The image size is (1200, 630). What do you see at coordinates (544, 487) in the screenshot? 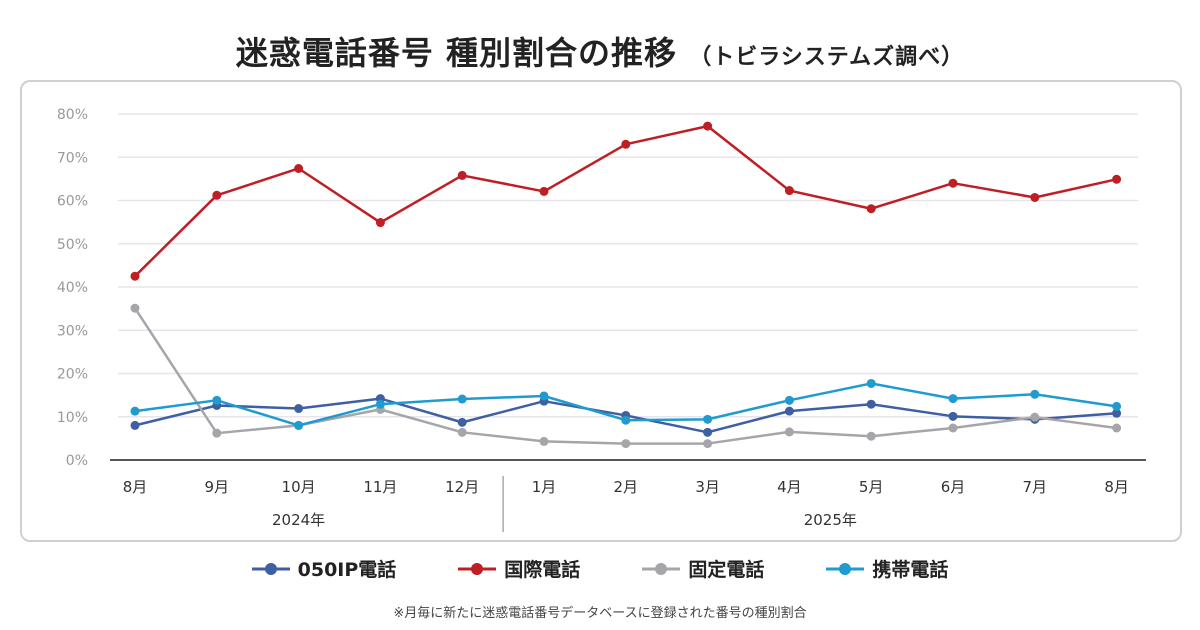
I see `x-tick-label: 1月` at bounding box center [544, 487].